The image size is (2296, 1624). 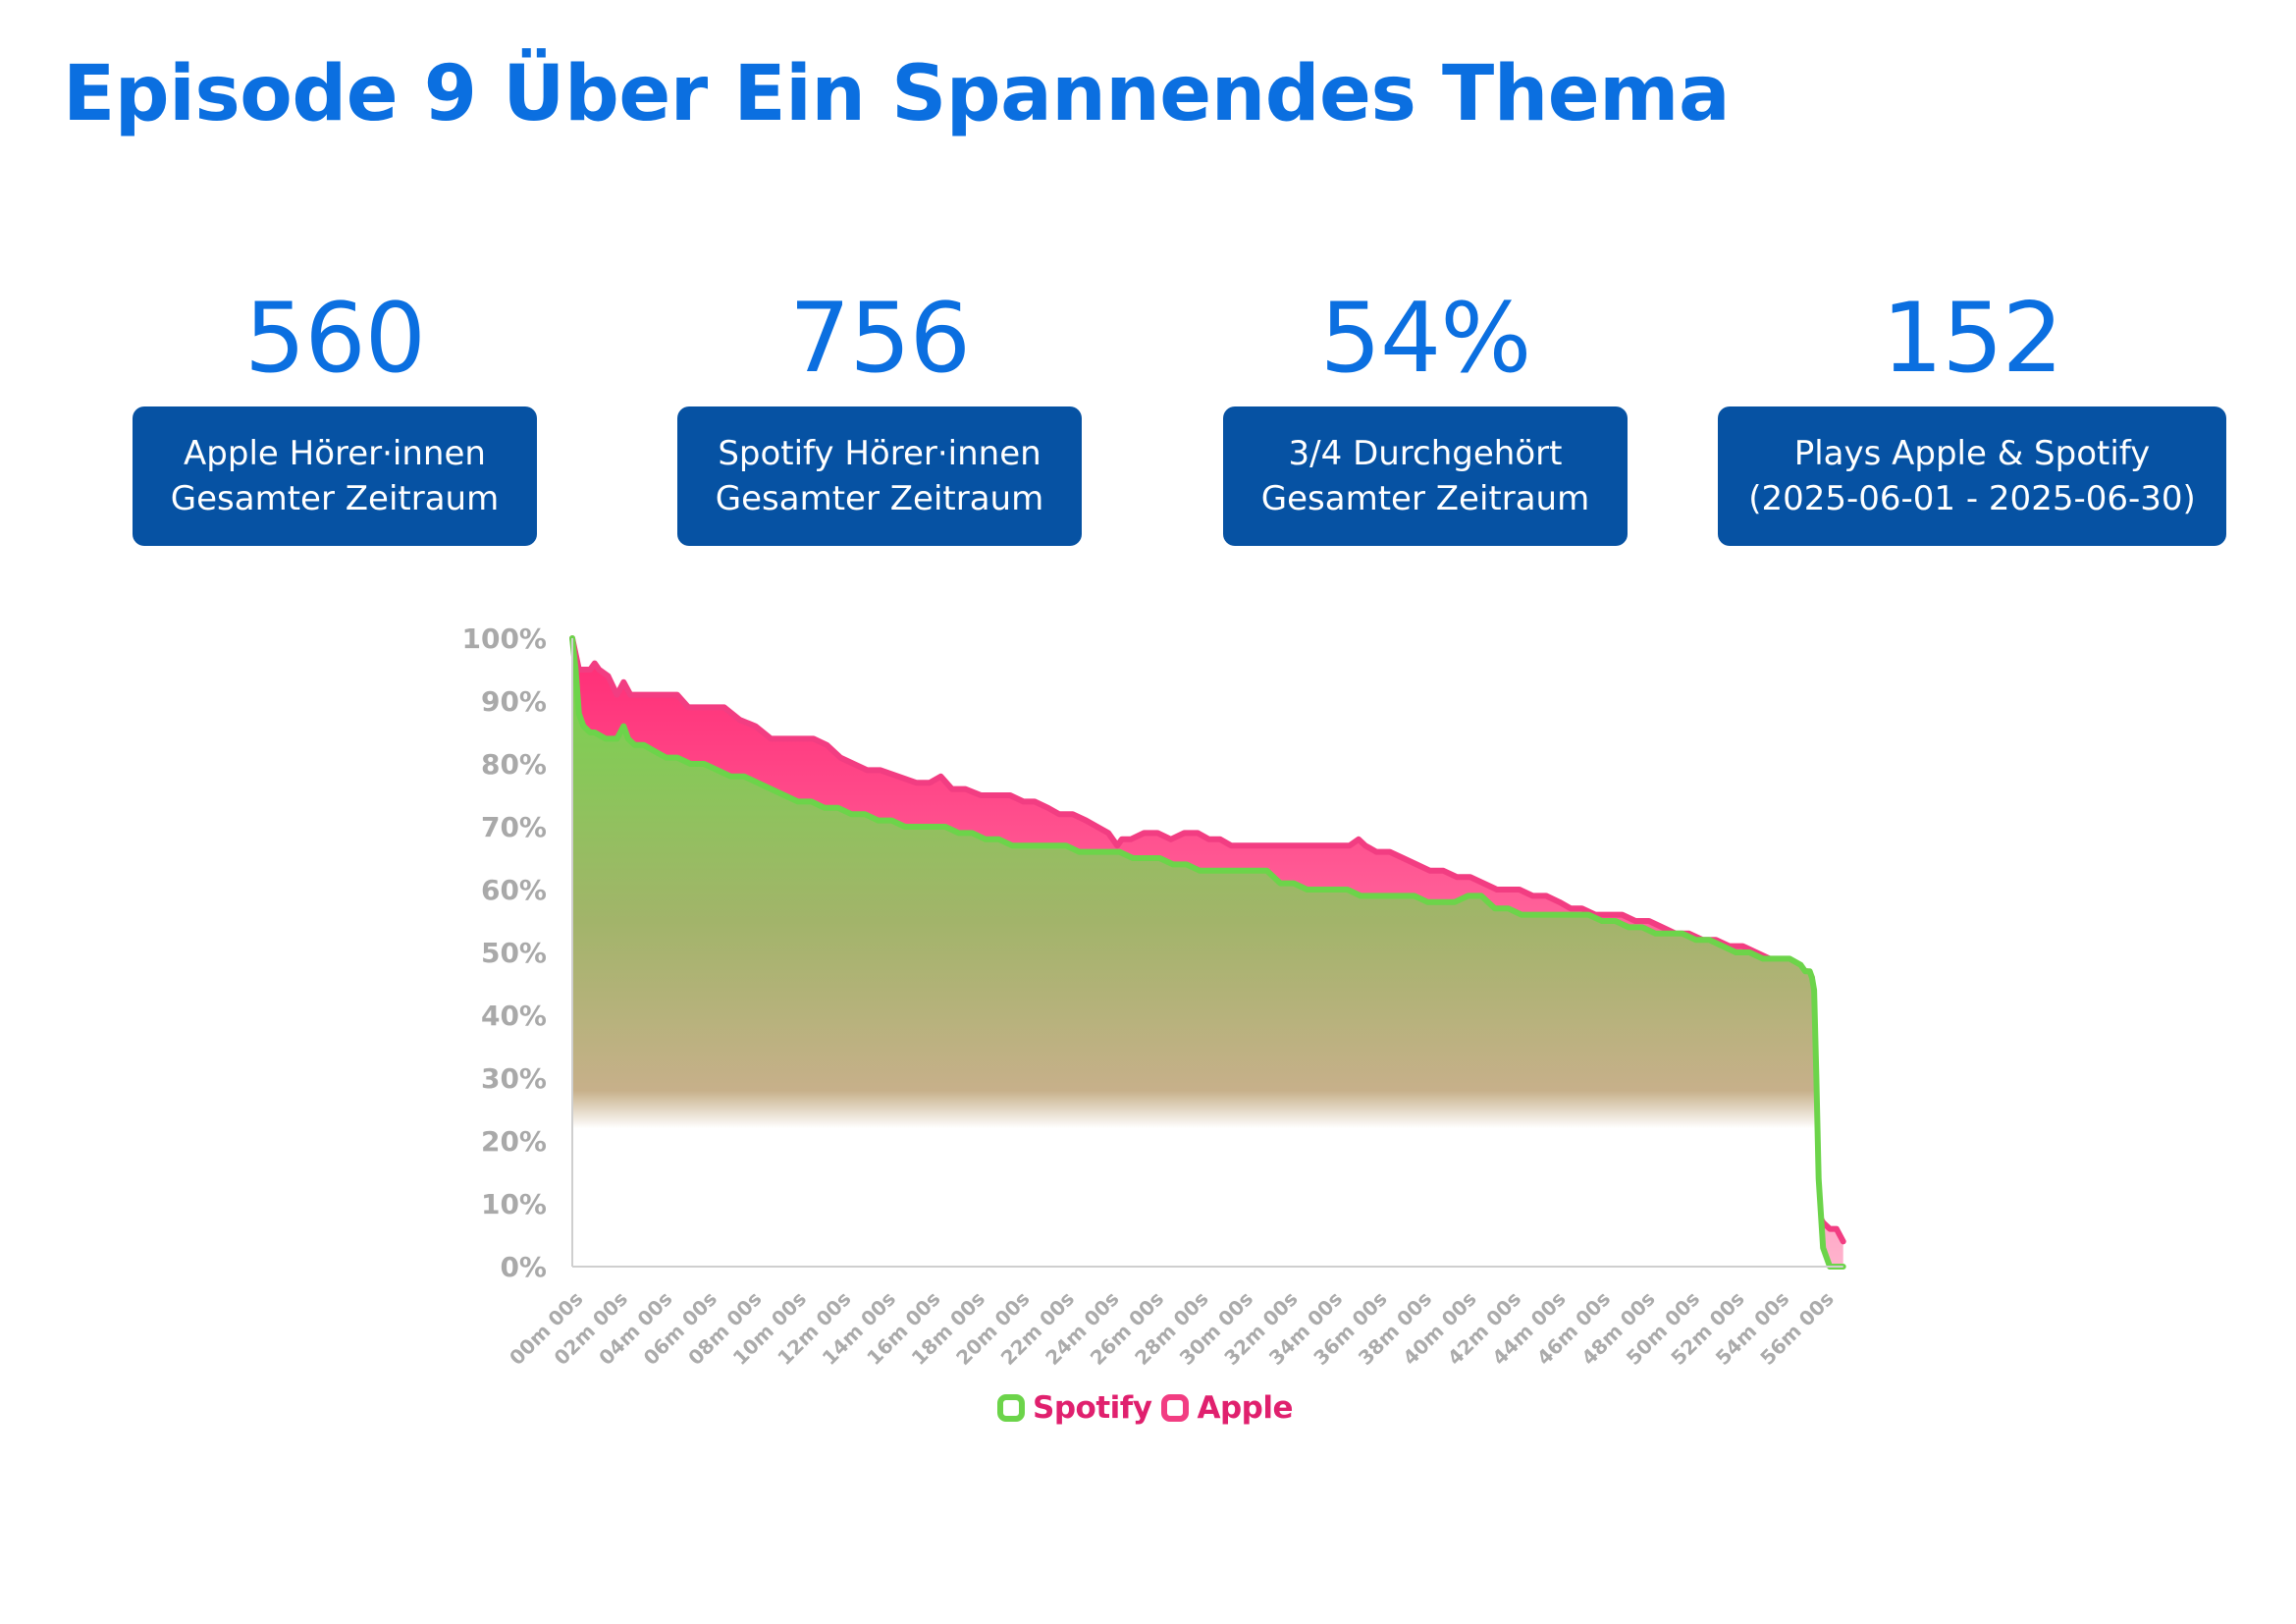 I want to click on kpi-apple-listeners: 560 Apple Hörer·innen Gesamter Zeitraum, so click(x=335, y=418).